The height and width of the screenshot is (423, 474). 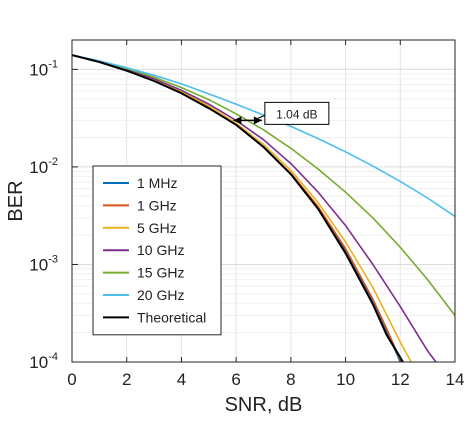 What do you see at coordinates (43, 361) in the screenshot?
I see `y-tick-label: 10⁻⁴` at bounding box center [43, 361].